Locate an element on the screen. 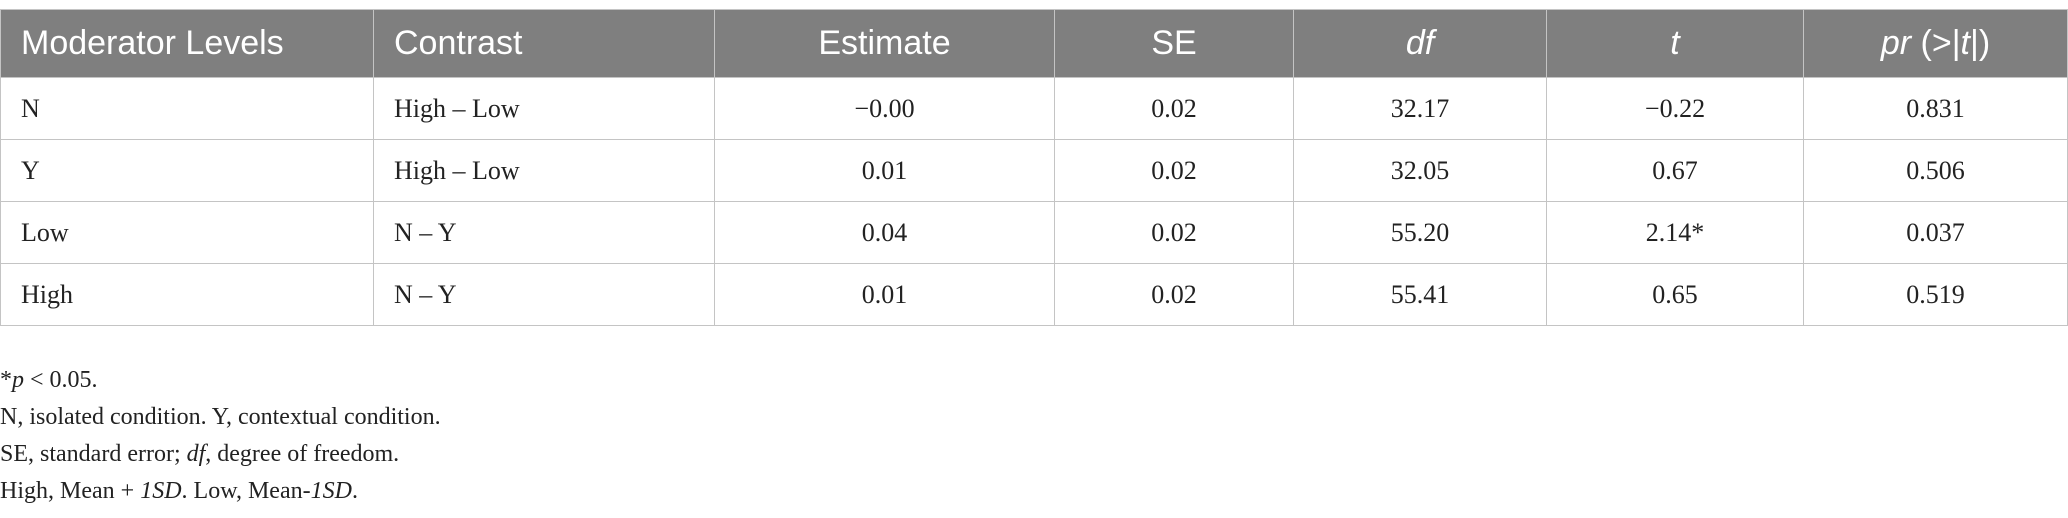  table-cell: Y is located at coordinates (187, 170).